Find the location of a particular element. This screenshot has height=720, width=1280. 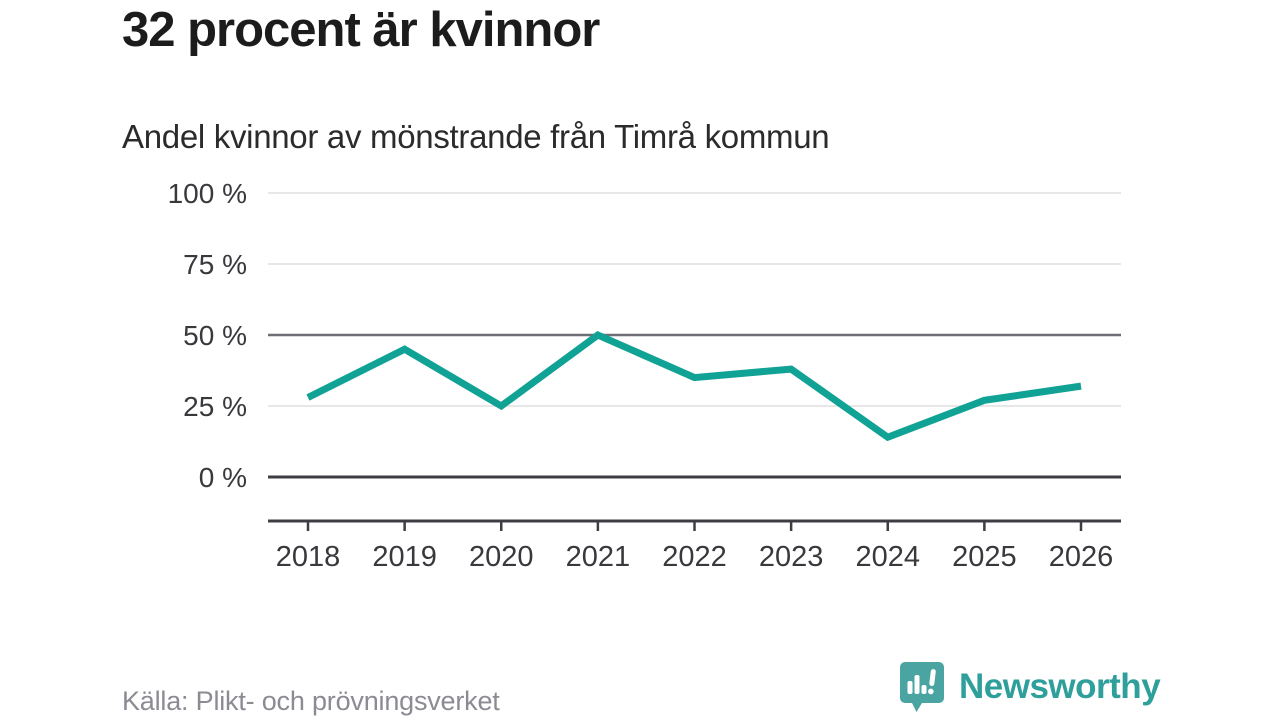

x-tick-label-2019: 2019 is located at coordinates (404, 557).